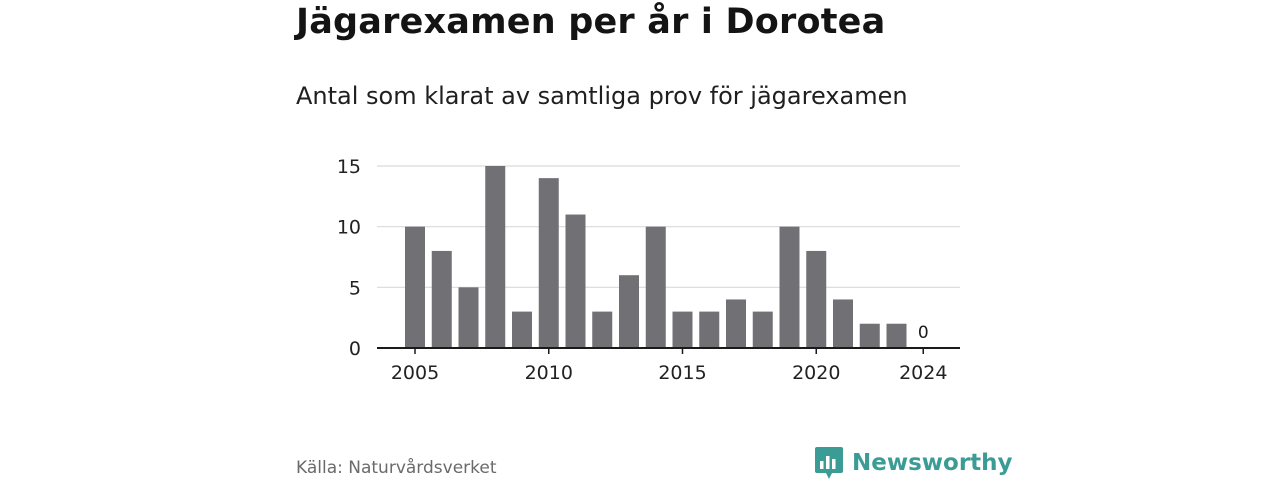 The image size is (1280, 480). Describe the element at coordinates (549, 373) in the screenshot. I see `x-tick-label: 2010` at that location.